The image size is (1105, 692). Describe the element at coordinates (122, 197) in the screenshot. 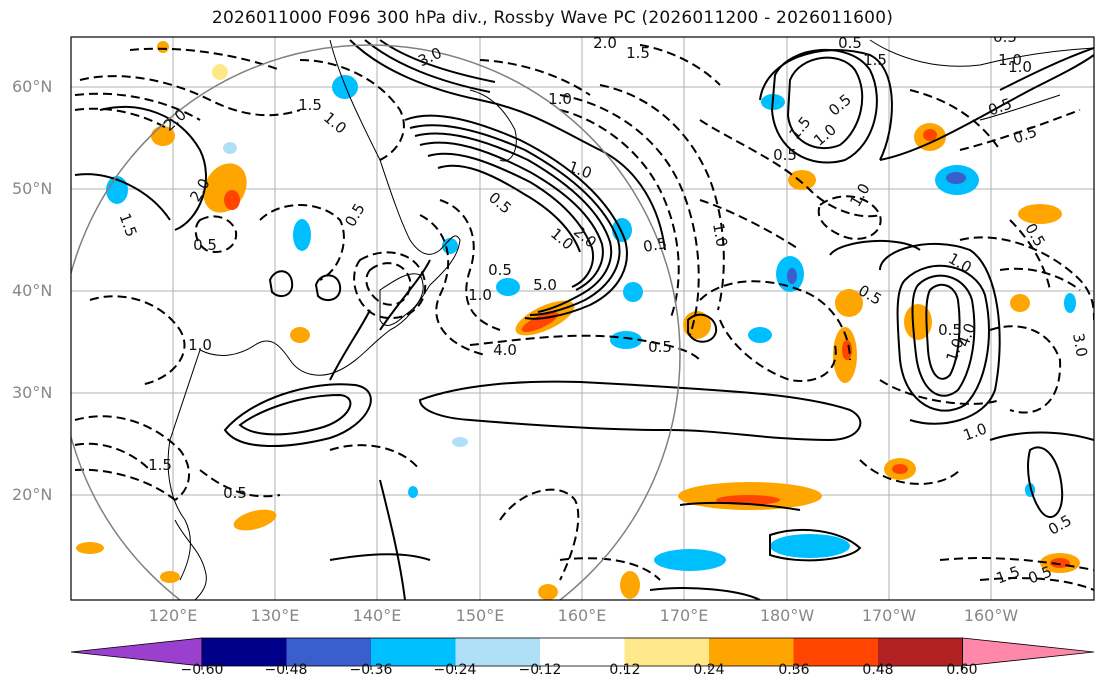

I see `contour-nw` at that location.